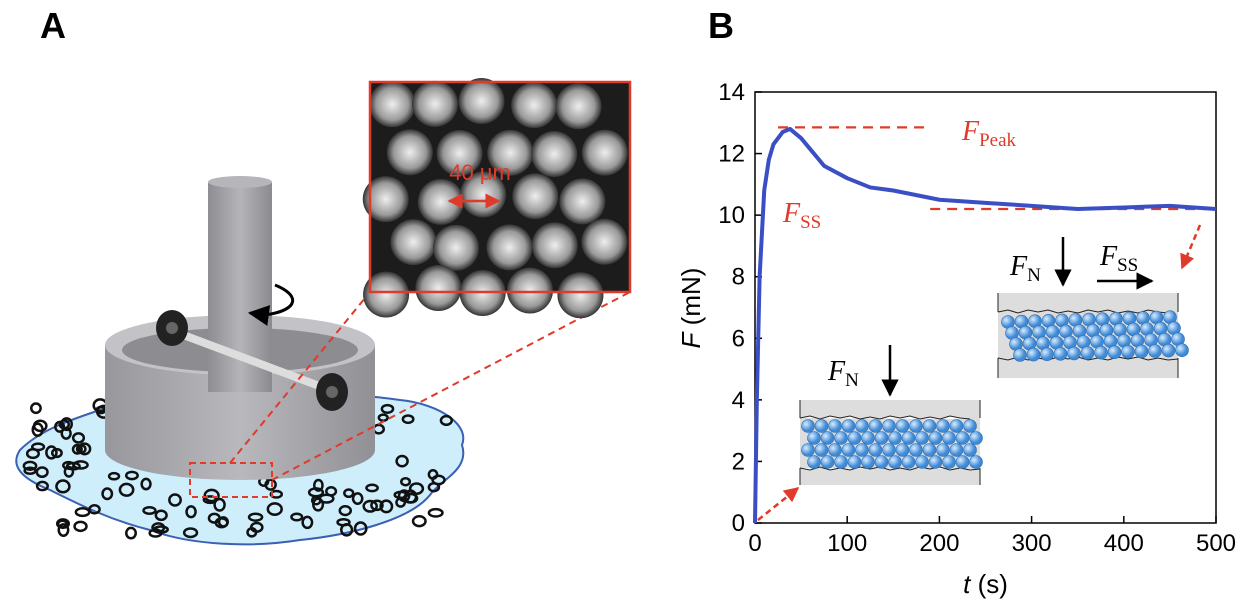 This screenshot has height=609, width=1250. What do you see at coordinates (1018, 266) in the screenshot?
I see `annotation-symbol: F` at bounding box center [1018, 266].